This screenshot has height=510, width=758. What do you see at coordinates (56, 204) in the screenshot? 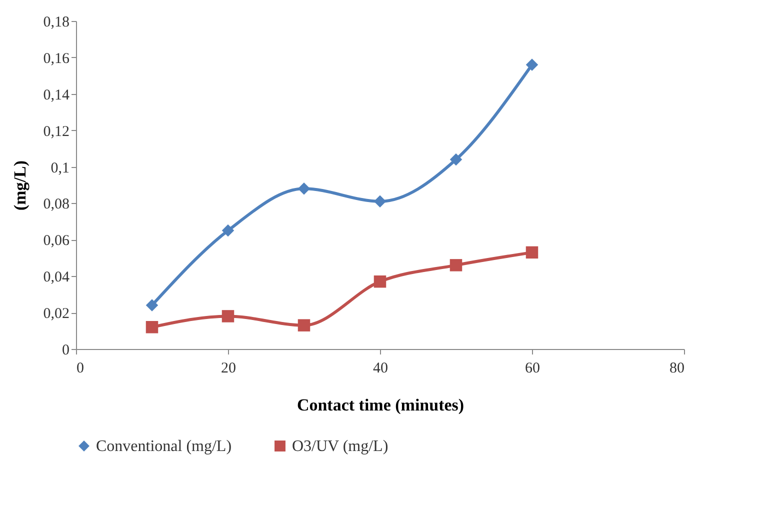
I see `y-tick-label: 0,08` at bounding box center [56, 204].